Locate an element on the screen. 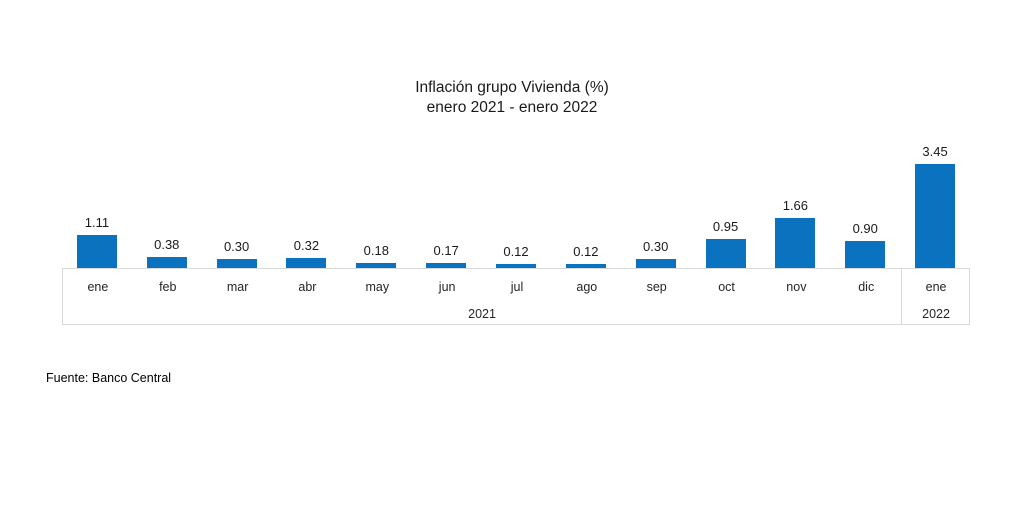 The image size is (1024, 512). month-label-10: nov is located at coordinates (796, 287).